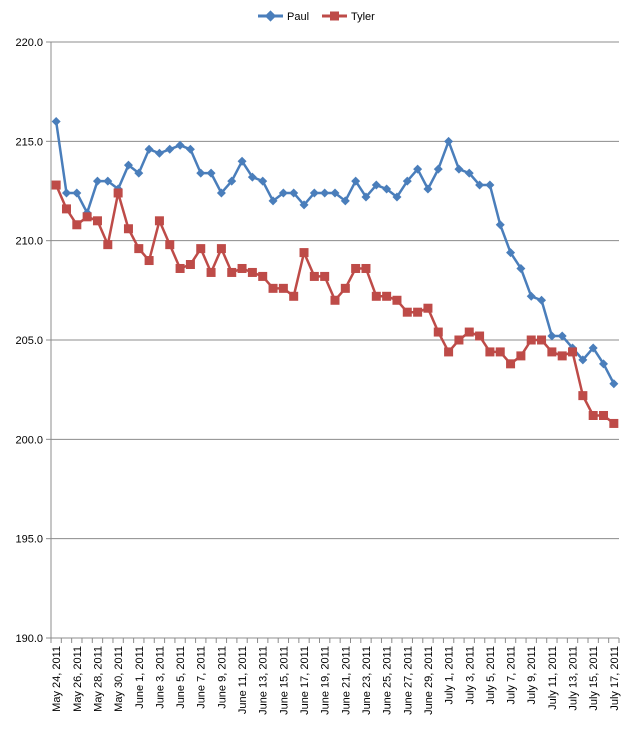 Image resolution: width=627 pixels, height=735 pixels. What do you see at coordinates (553, 678) in the screenshot?
I see `x-tick-label: July 11, 2011` at bounding box center [553, 678].